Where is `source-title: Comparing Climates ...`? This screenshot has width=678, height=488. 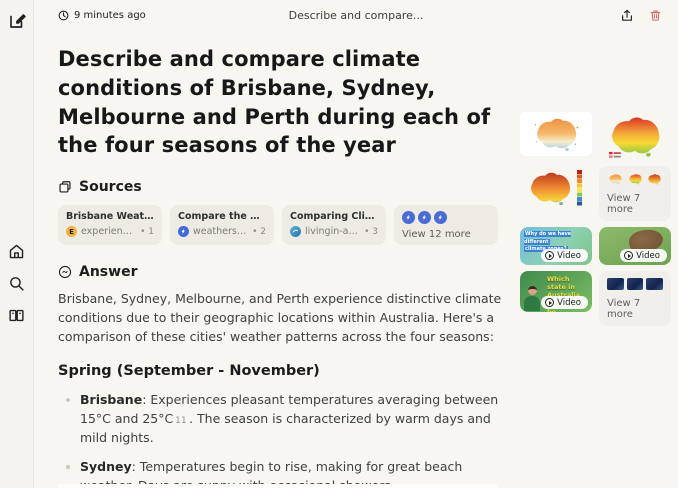
source-title: Comparing Climates ... is located at coordinates (334, 217).